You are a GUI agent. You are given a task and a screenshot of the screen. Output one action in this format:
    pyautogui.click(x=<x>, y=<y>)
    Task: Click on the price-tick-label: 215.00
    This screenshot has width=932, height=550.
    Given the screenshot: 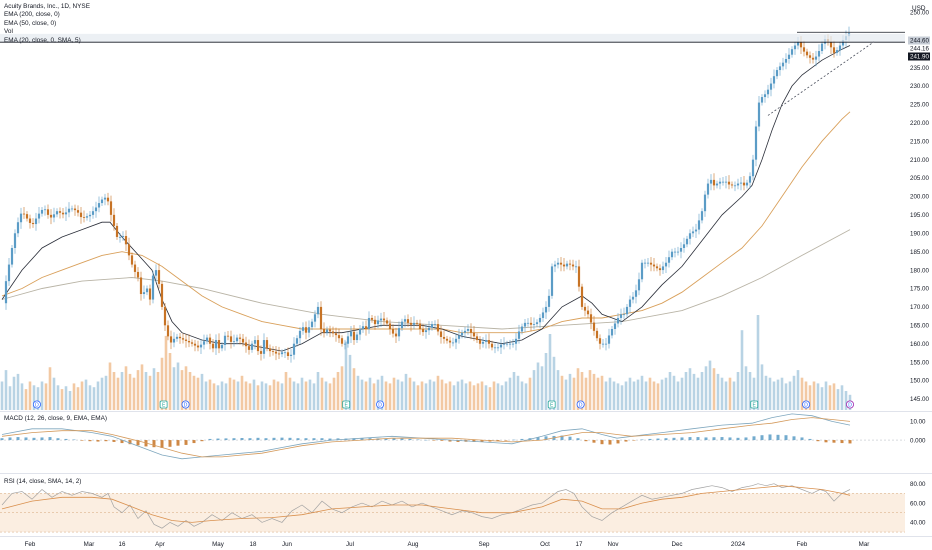 What is the action you would take?
    pyautogui.click(x=919, y=141)
    